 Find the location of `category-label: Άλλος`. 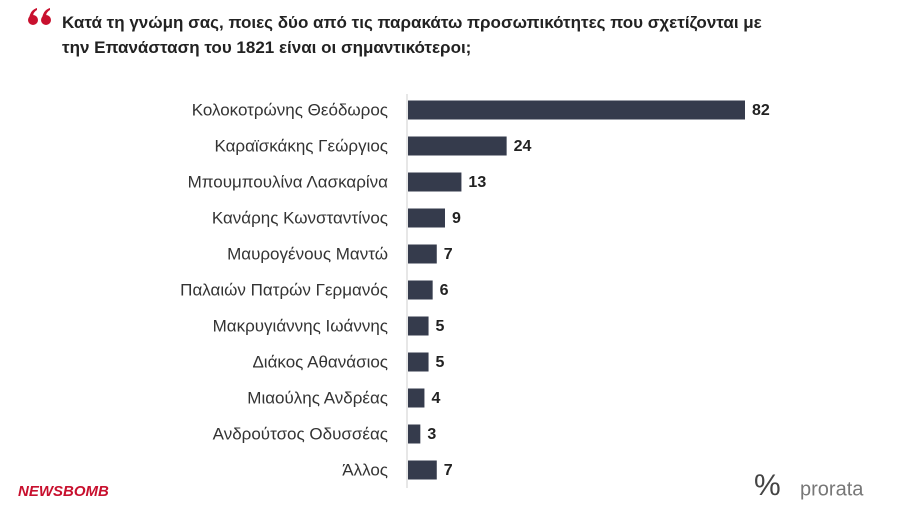

category-label: Άλλος is located at coordinates (365, 469).